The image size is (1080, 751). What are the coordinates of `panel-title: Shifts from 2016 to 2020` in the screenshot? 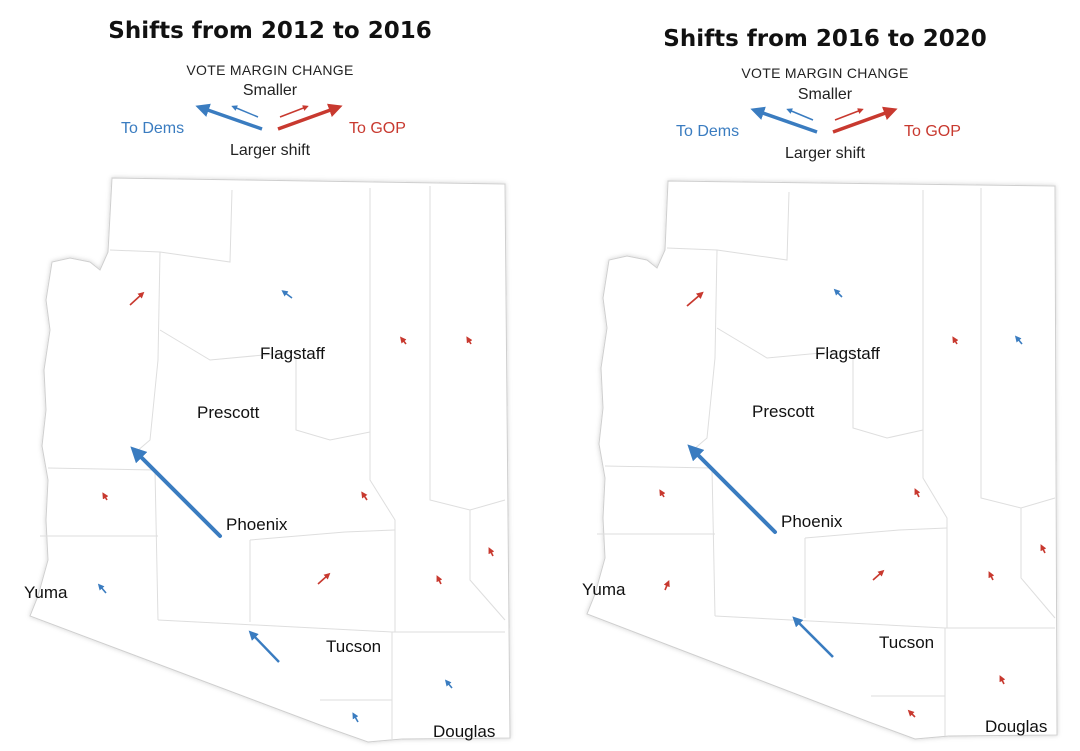 It's located at (825, 39).